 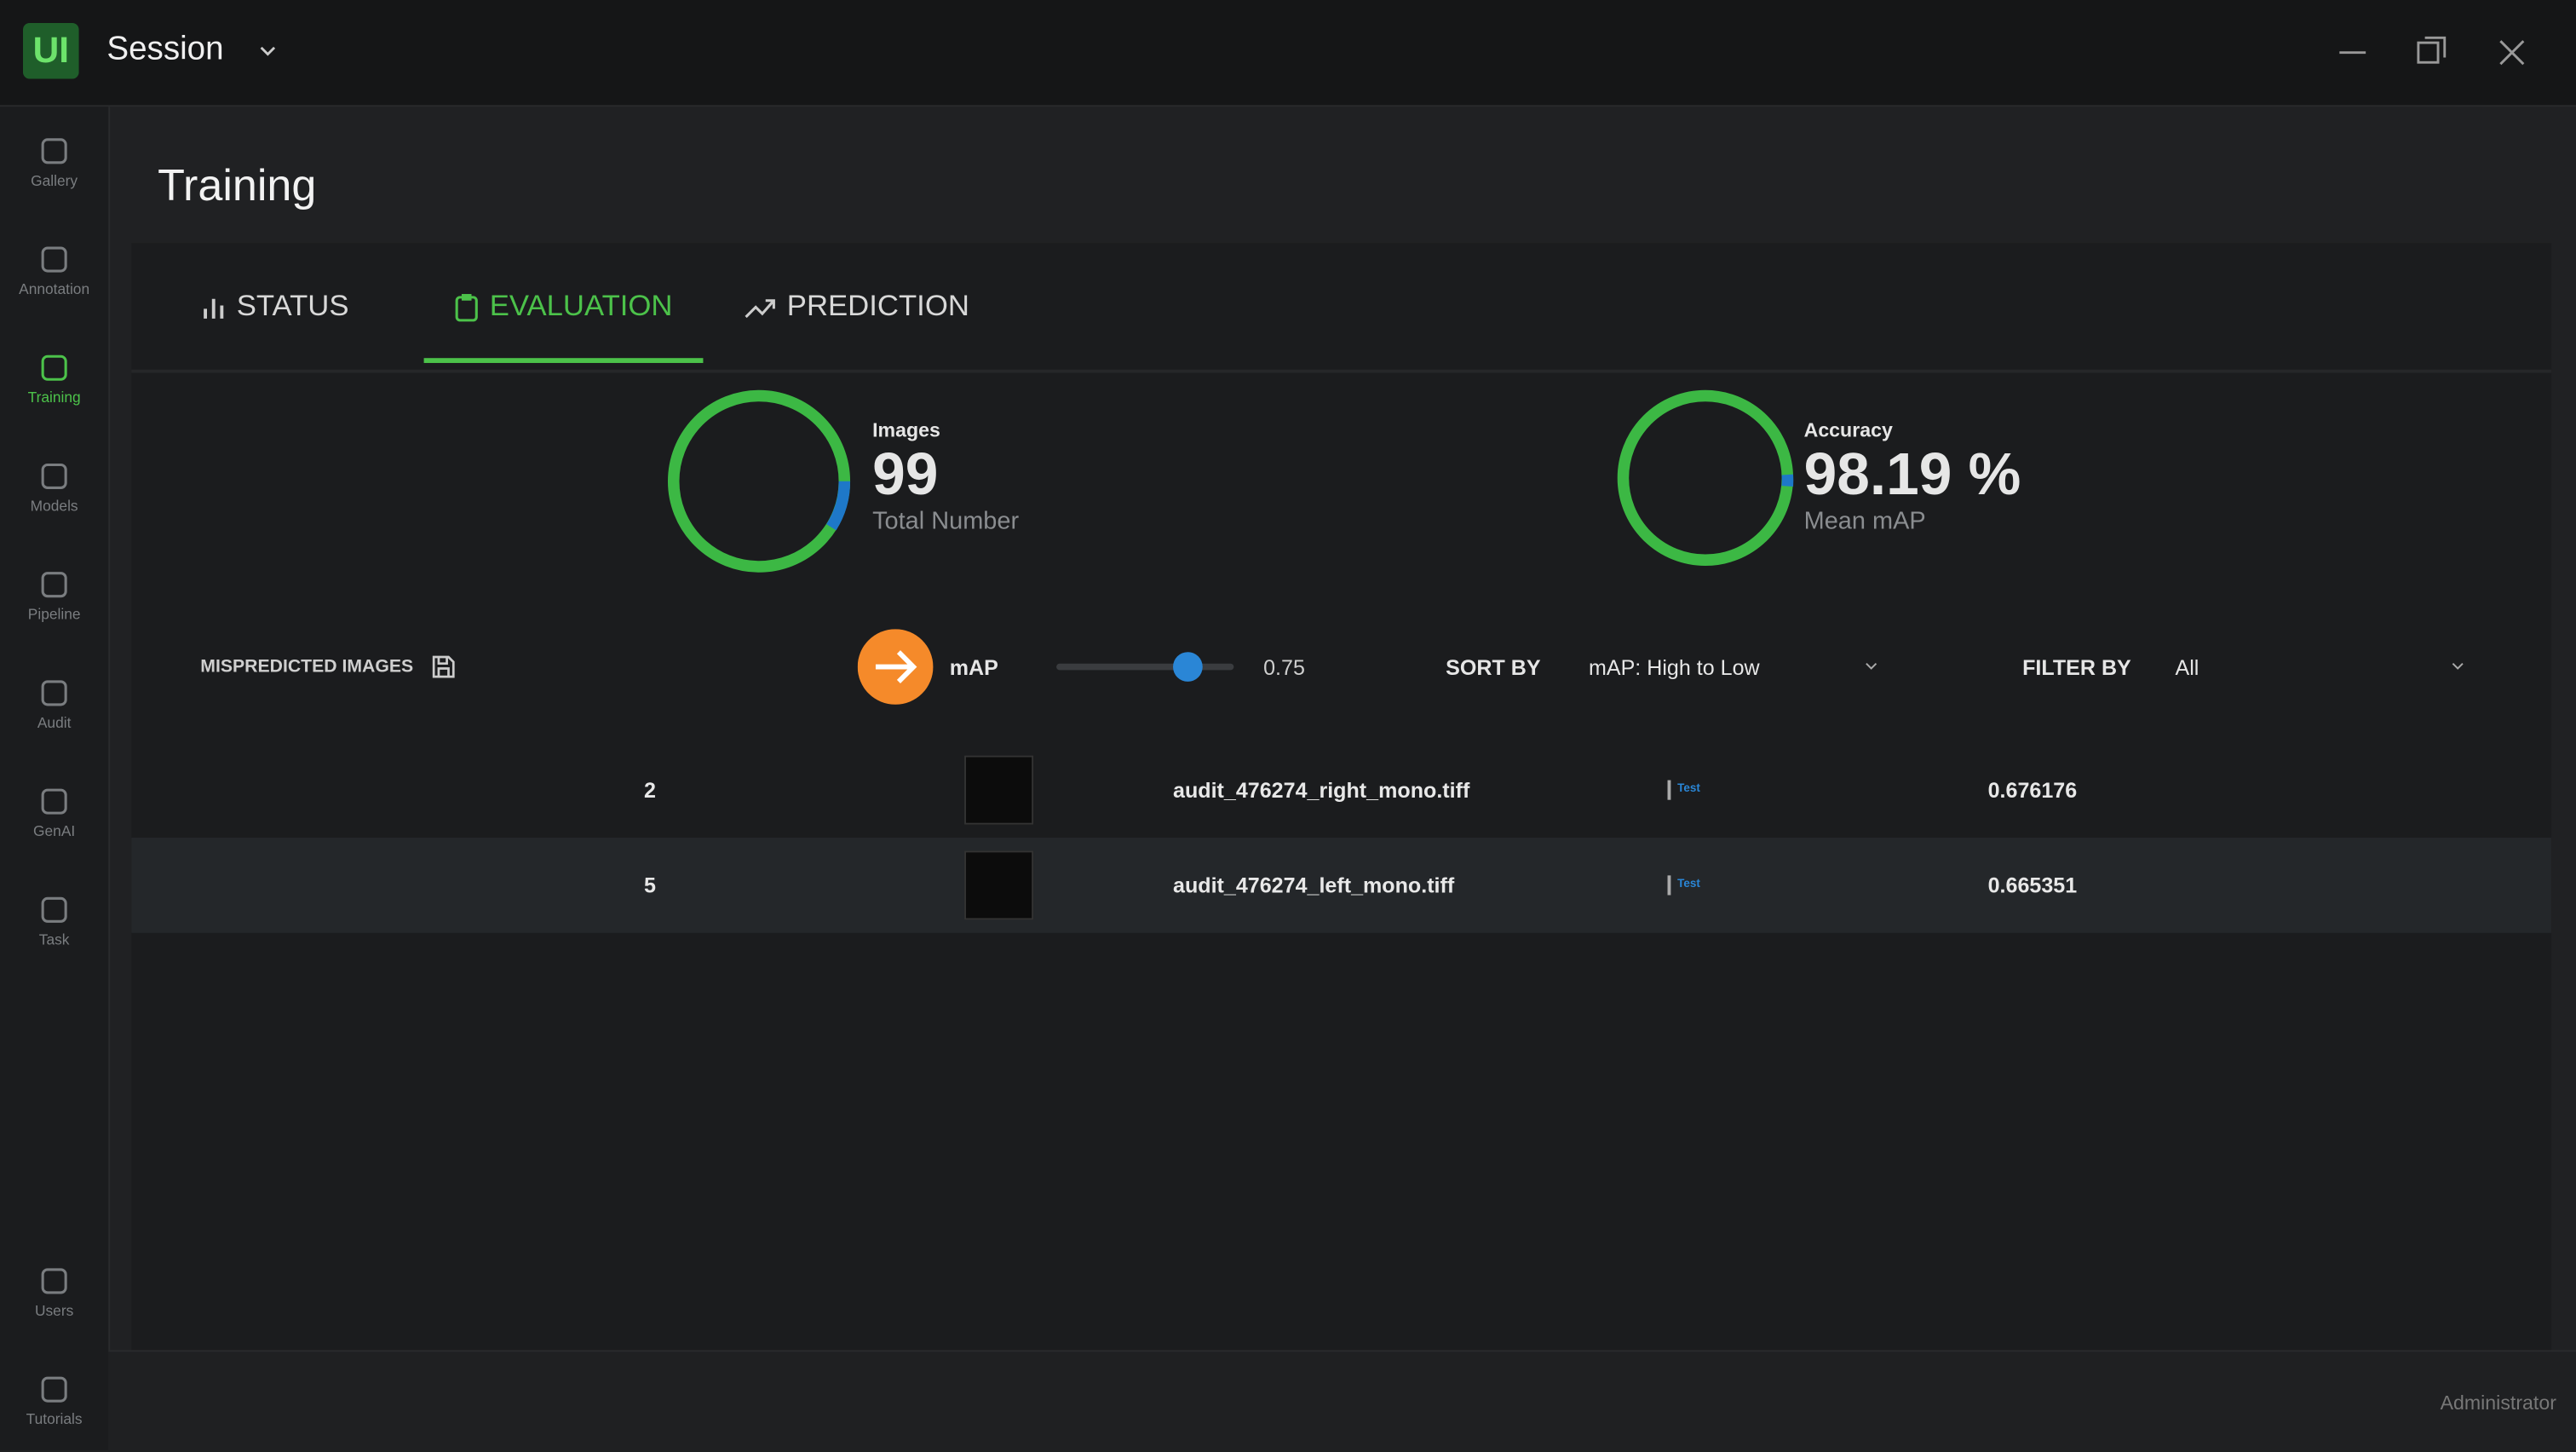 What do you see at coordinates (946, 478) in the screenshot?
I see `stat: Images 99 Total Number` at bounding box center [946, 478].